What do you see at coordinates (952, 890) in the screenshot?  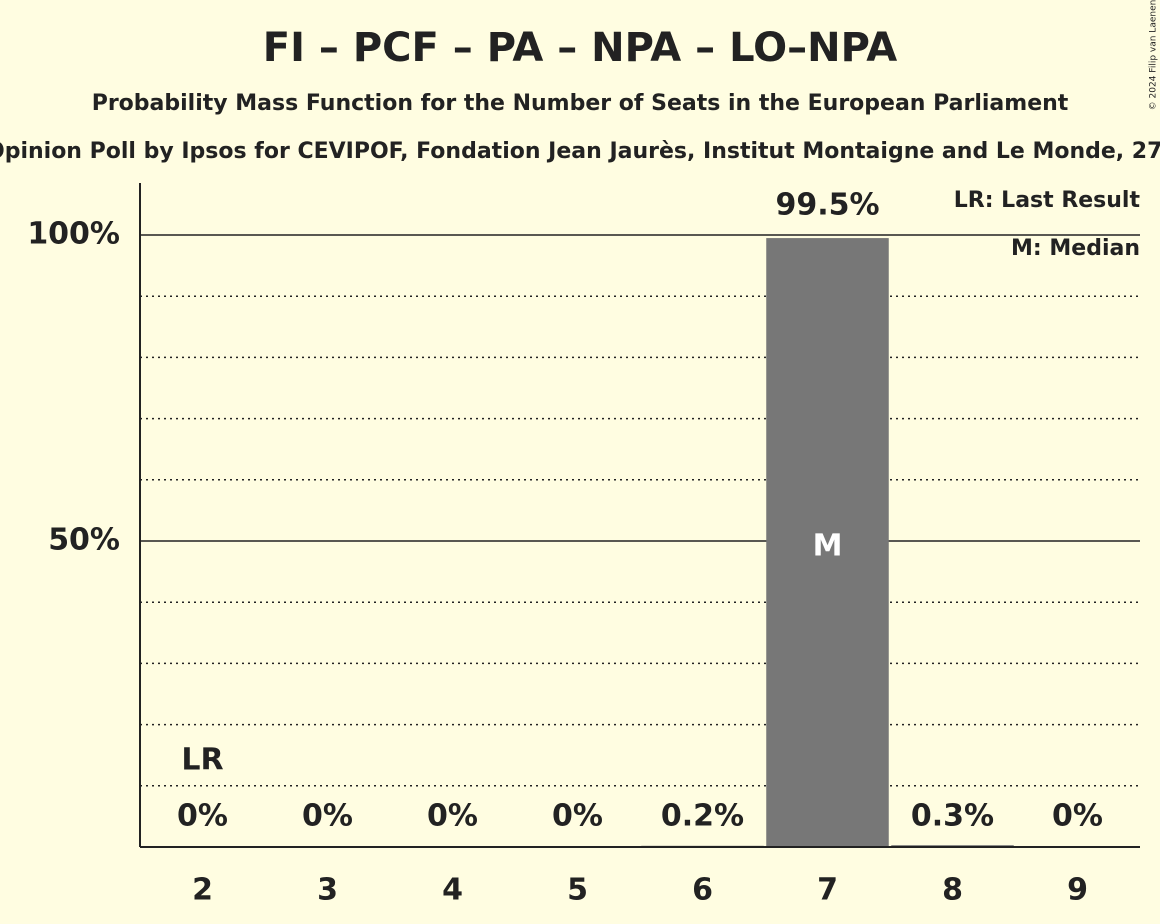 I see `x-tick-label: 8` at bounding box center [952, 890].